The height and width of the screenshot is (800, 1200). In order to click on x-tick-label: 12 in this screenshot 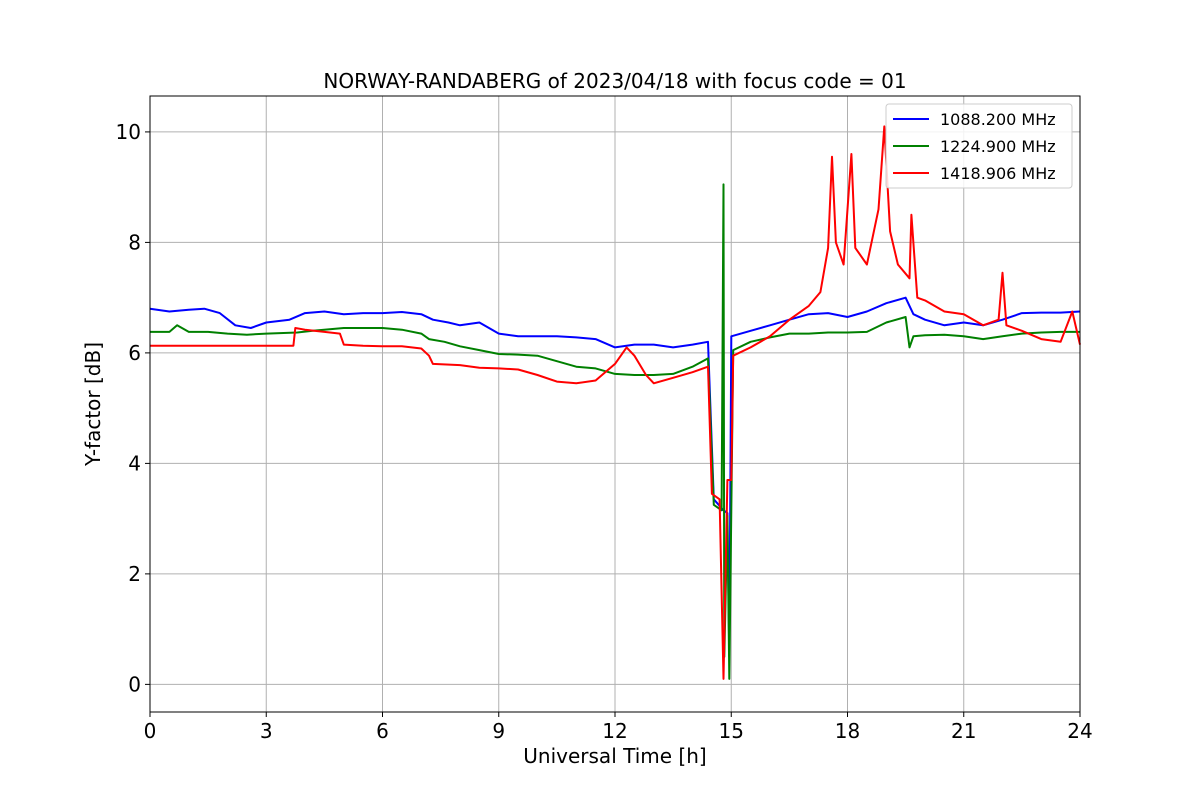, I will do `click(614, 731)`.